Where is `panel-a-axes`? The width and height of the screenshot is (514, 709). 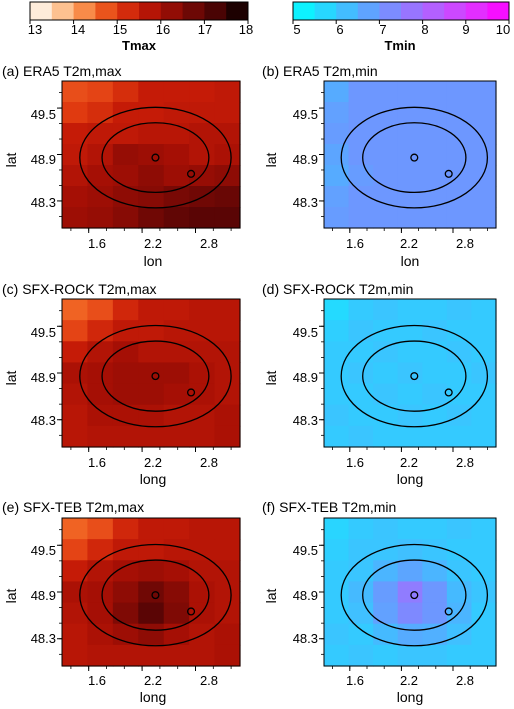
panel-a-axes is located at coordinates (149, 156).